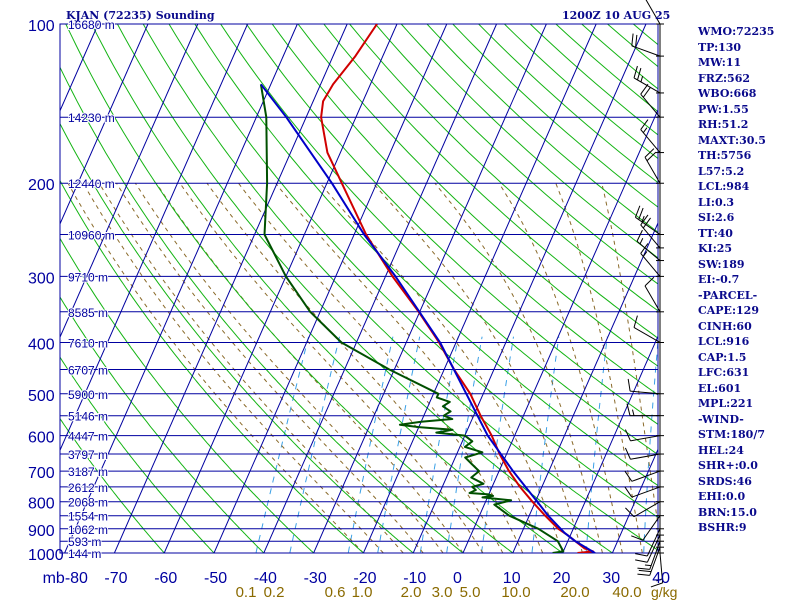 Image resolution: width=800 pixels, height=600 pixels. Describe the element at coordinates (716, 202) in the screenshot. I see `index-item: LI:0.3` at that location.